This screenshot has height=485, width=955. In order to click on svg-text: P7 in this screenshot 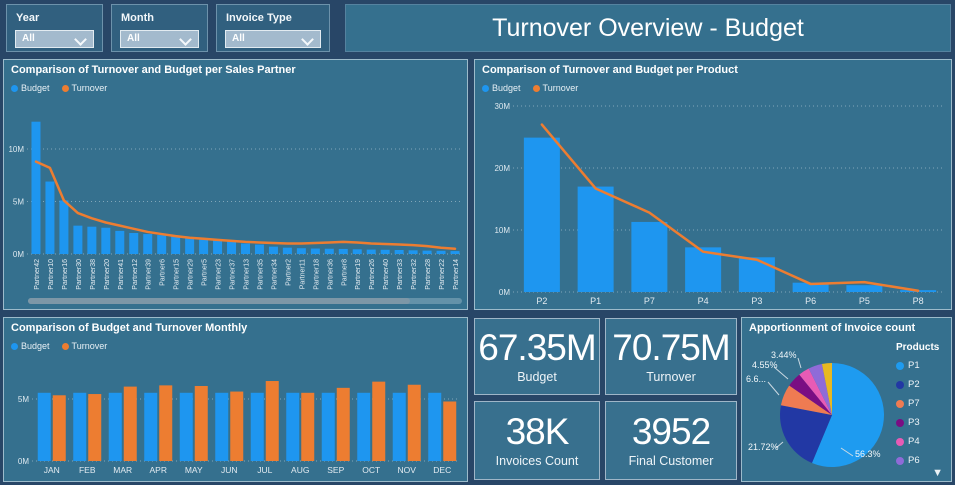, I will do `click(649, 301)`.